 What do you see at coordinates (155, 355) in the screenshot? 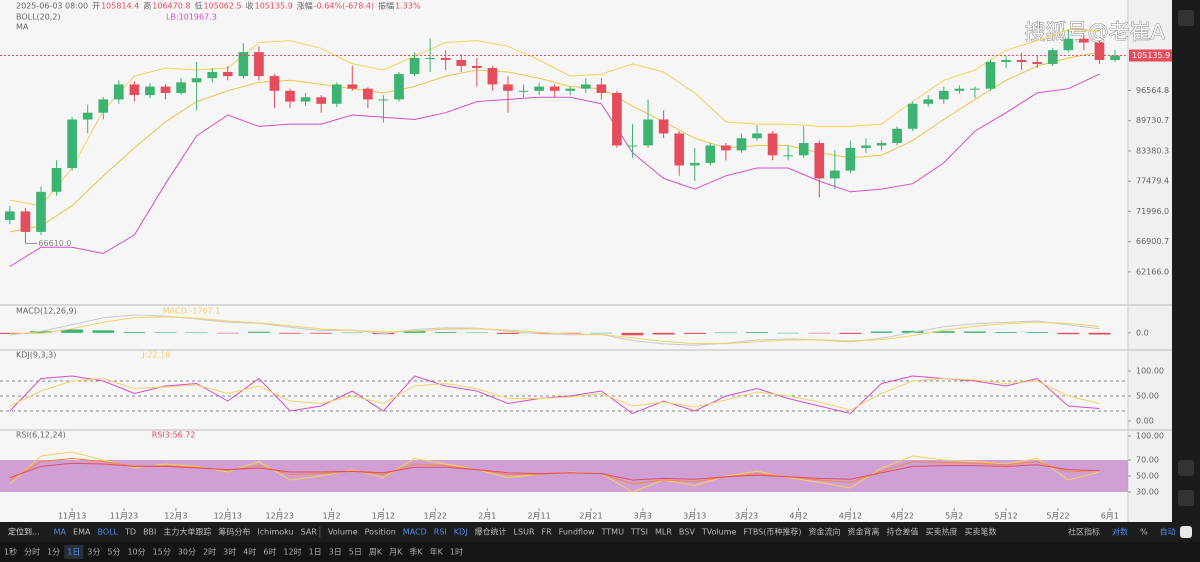
I see `panel-readout: J:22.18` at bounding box center [155, 355].